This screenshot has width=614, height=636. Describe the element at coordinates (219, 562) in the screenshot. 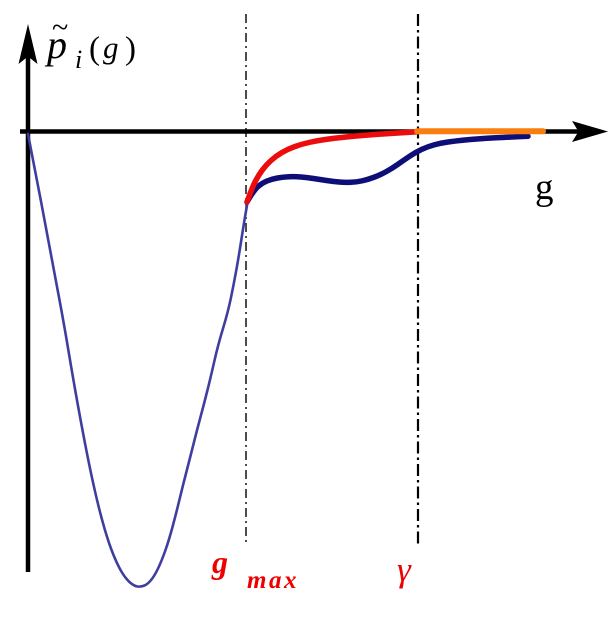

I see `g-max-label-base: g` at that location.